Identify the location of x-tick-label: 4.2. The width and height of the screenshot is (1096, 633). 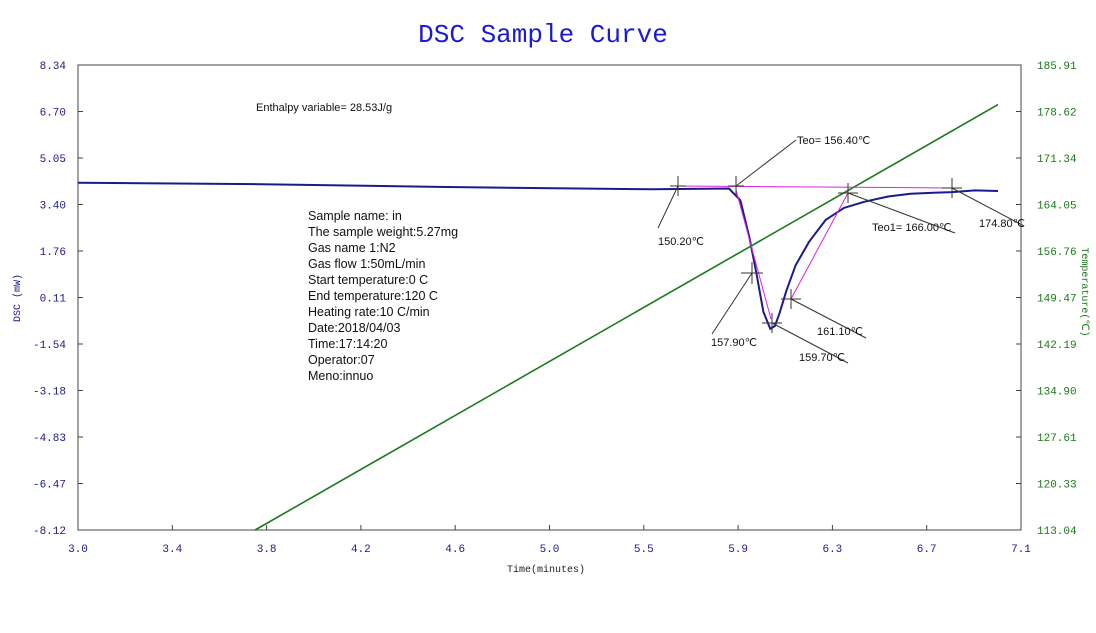
(361, 550).